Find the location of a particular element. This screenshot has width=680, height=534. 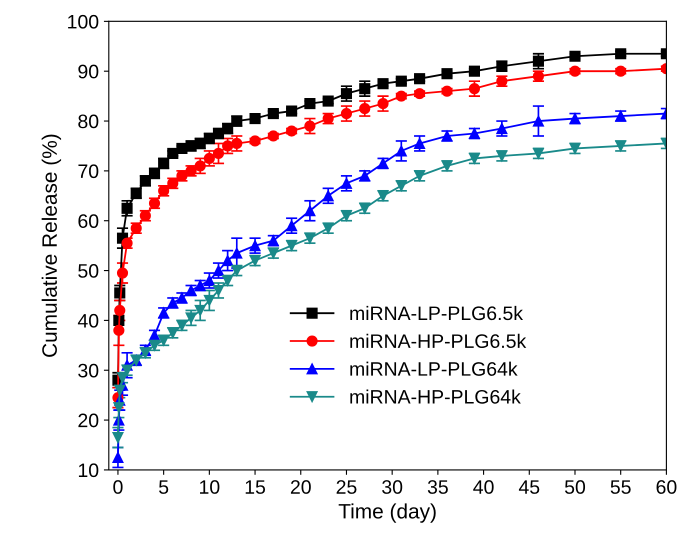

y-axis-title: Cumulative Release (%) is located at coordinates (52, 245).